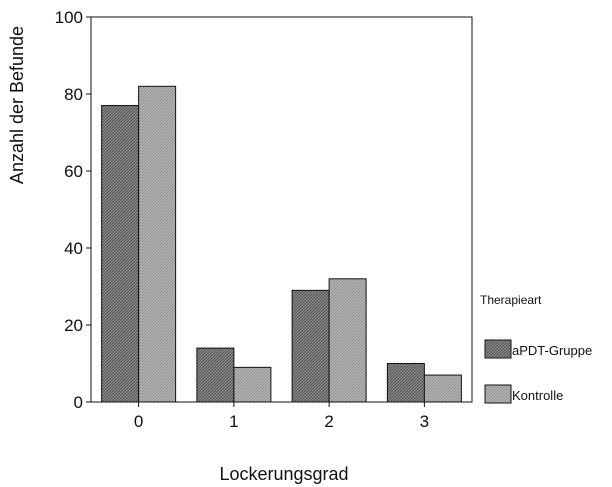 This screenshot has width=612, height=487. I want to click on y-axis: 0 20 40 60 80 100, so click(73, 210).